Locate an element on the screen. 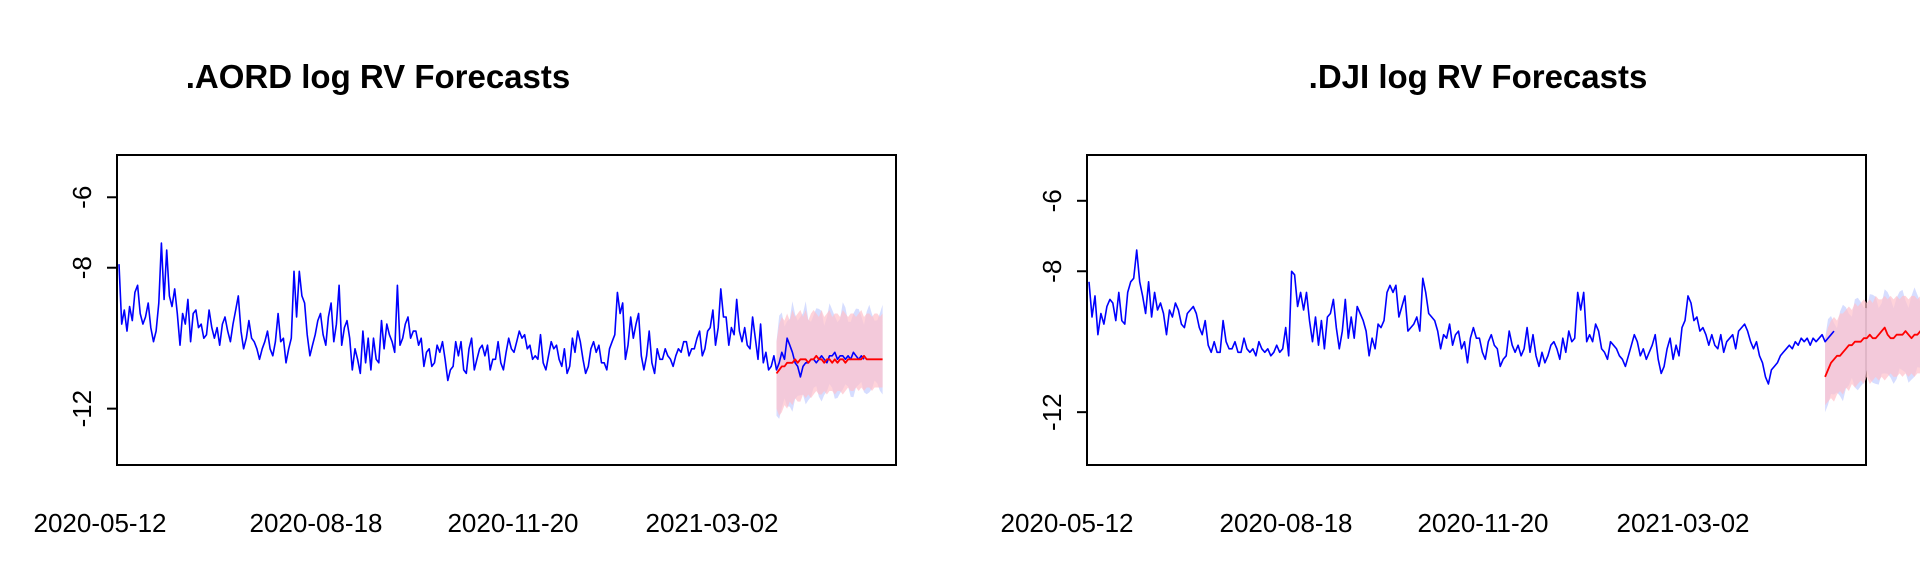  chart-title: .DJI log RV Forecasts is located at coordinates (1478, 76).